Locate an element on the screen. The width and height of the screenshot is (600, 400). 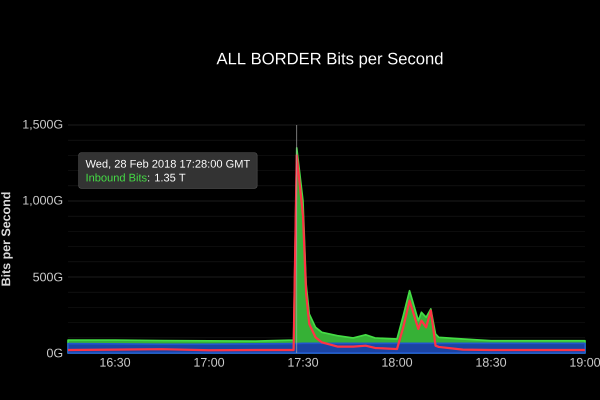
x-tick-label: 19:00 is located at coordinates (585, 362).